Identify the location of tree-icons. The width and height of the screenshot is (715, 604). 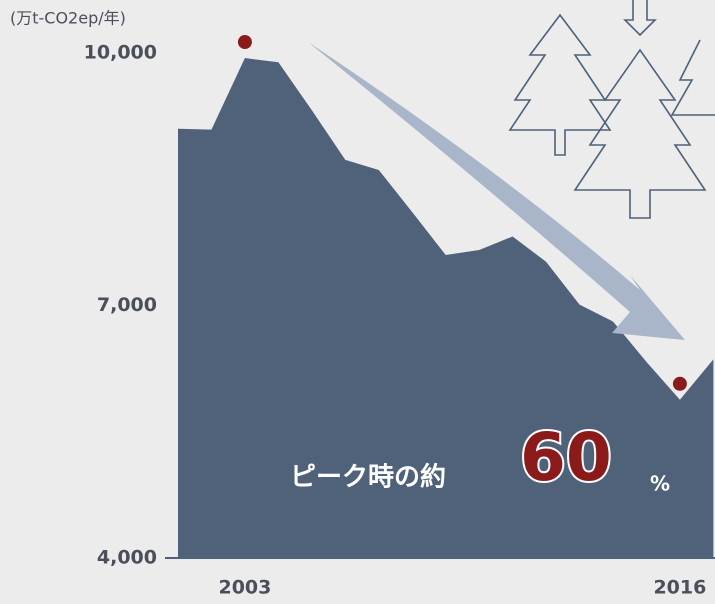
(611, 109).